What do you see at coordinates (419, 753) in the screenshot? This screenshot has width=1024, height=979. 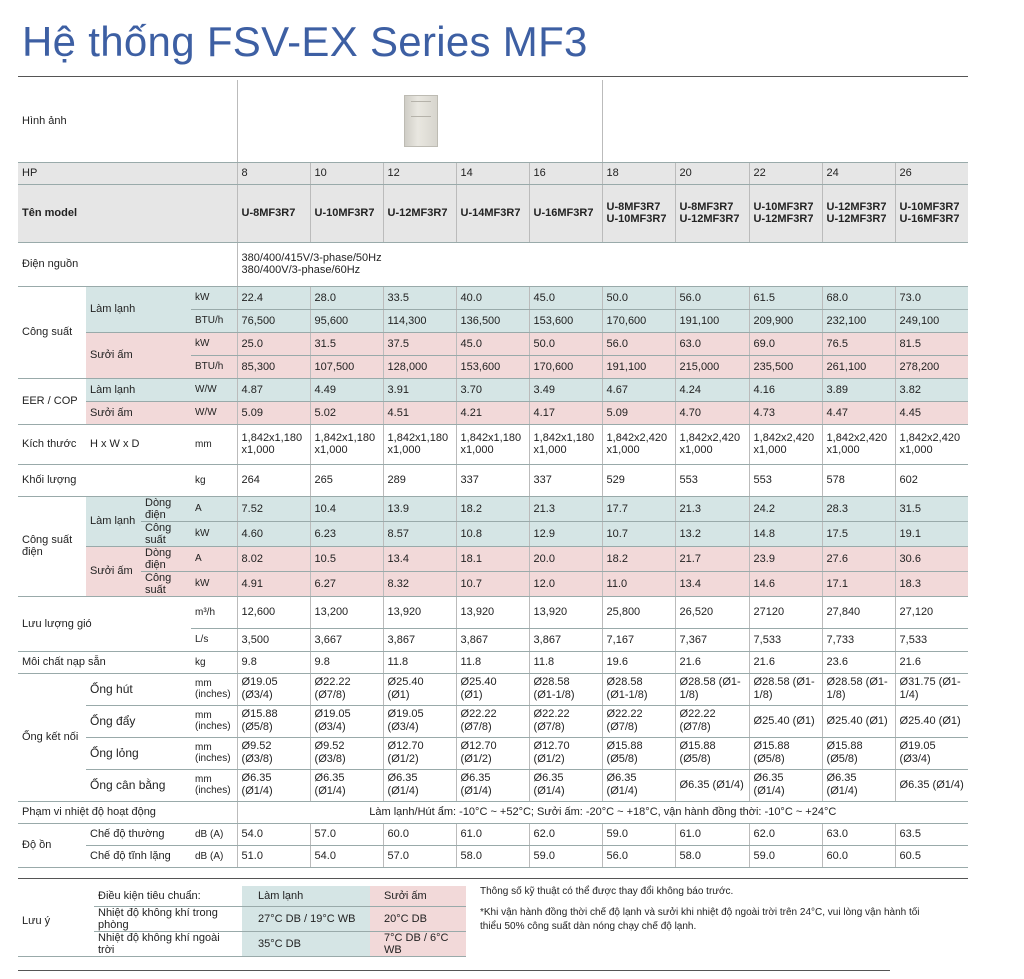 I see `pipe-liquid-value: Ø12.70 (Ø1/2)` at bounding box center [419, 753].